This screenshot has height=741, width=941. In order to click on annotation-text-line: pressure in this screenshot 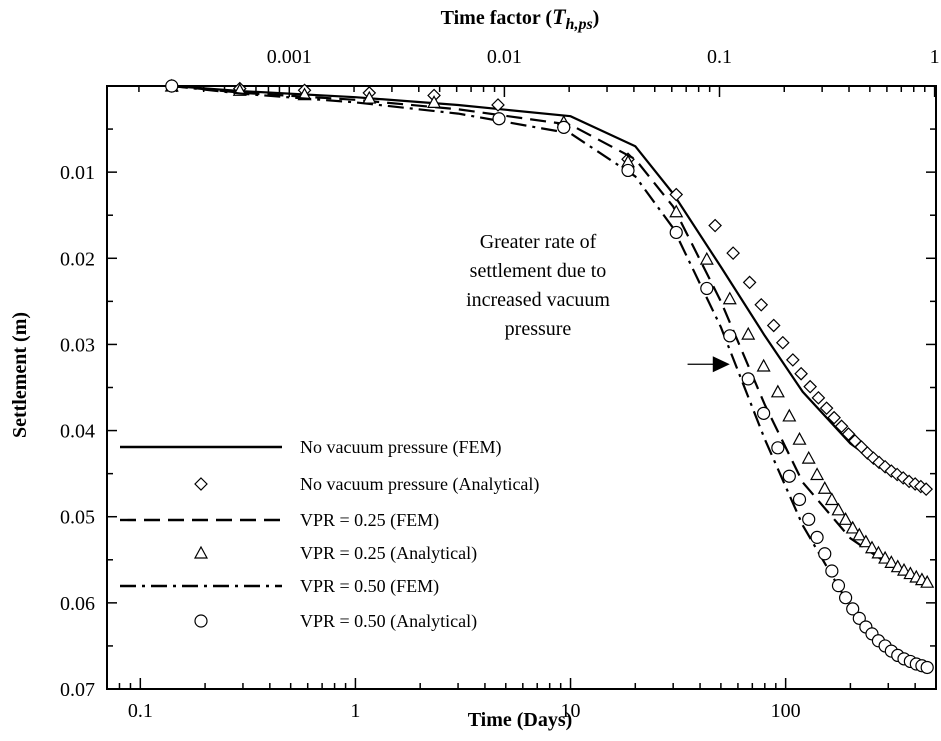, I will do `click(538, 329)`.